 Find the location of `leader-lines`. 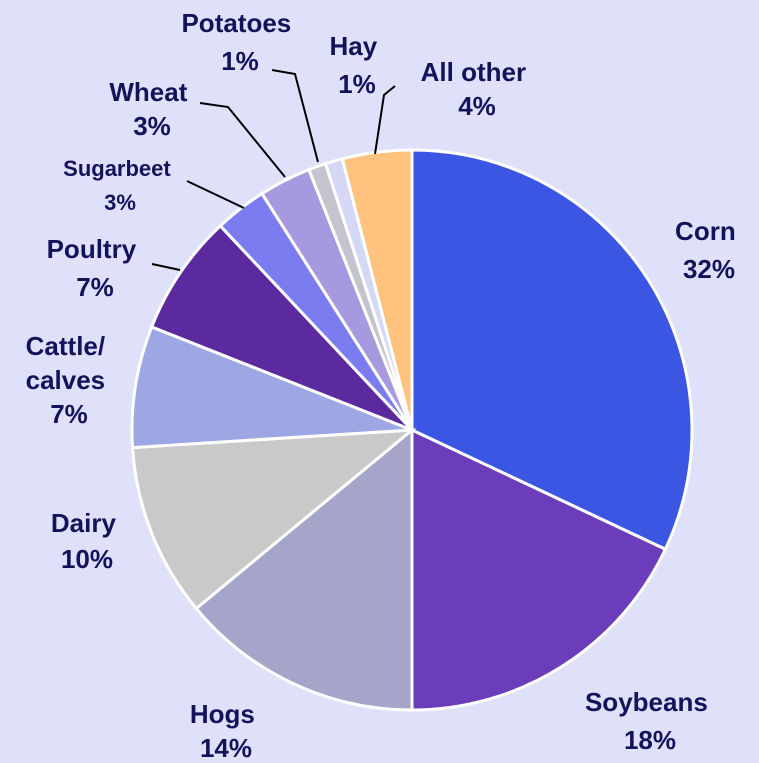

leader-lines is located at coordinates (273, 170).